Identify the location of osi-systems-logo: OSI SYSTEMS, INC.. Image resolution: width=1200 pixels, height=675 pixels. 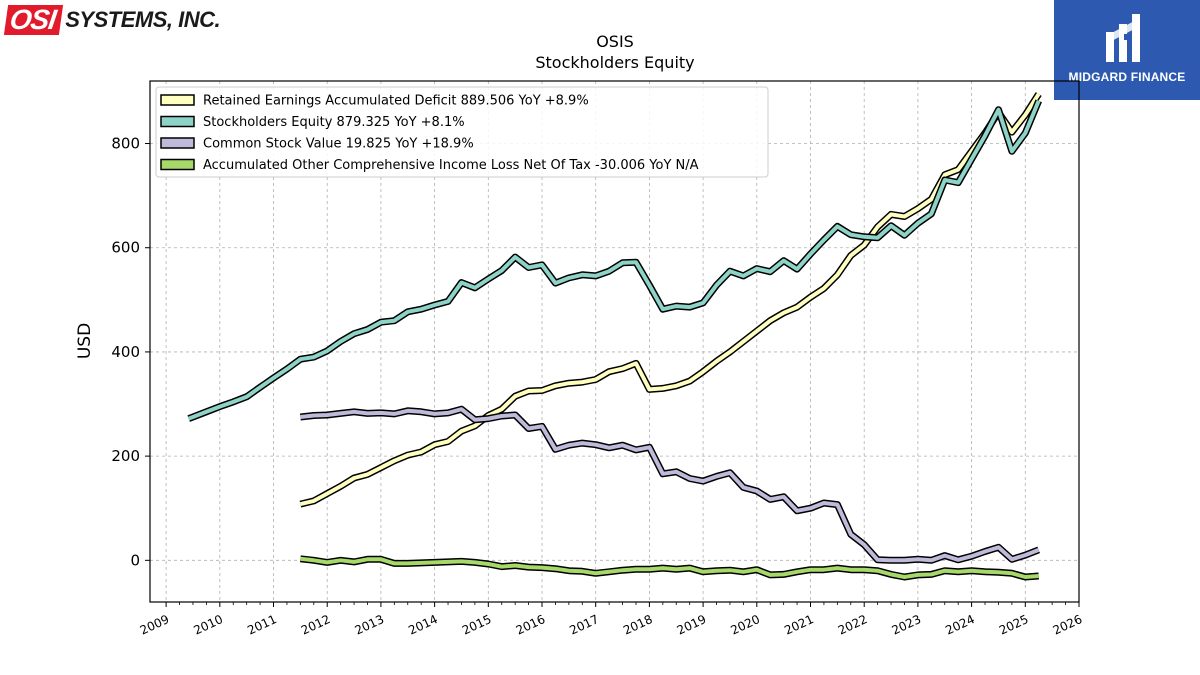
(112, 20).